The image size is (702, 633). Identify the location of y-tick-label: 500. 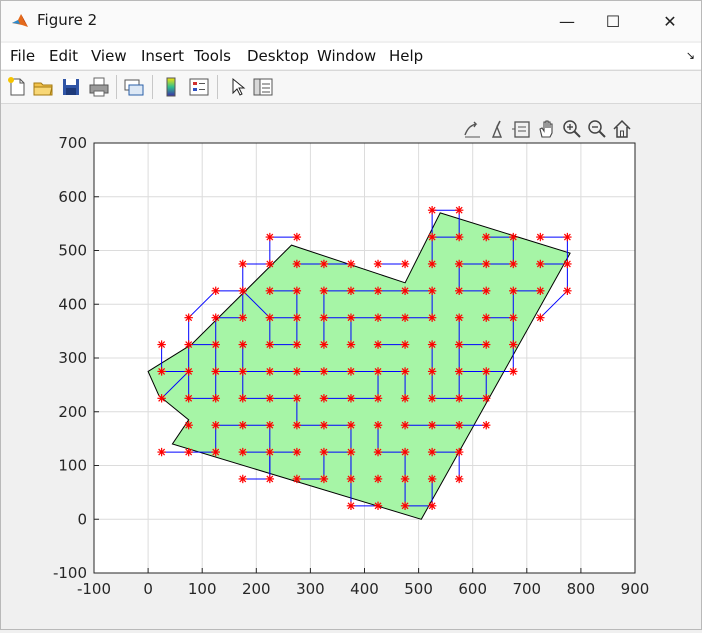
(72, 251).